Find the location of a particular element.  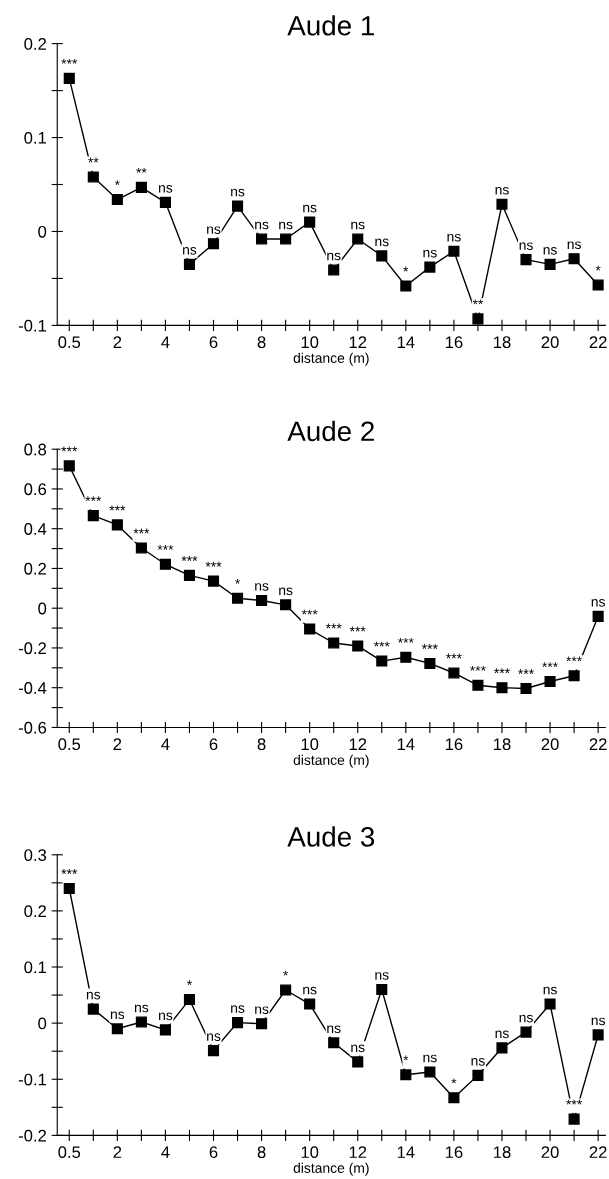

chart-title: Aude 2 is located at coordinates (330, 431).